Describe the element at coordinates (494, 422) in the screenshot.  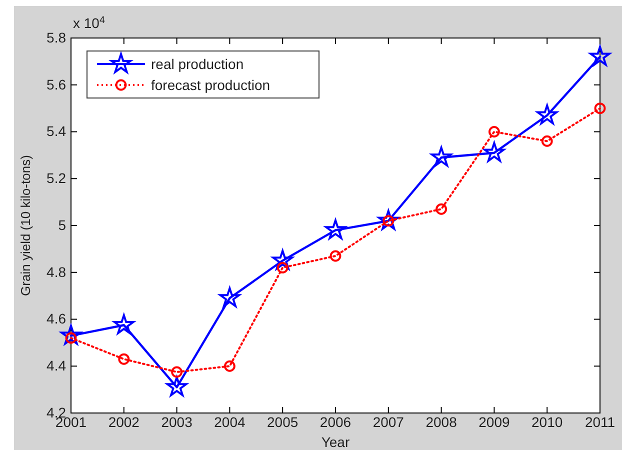
I see `x-tick-label: 2009` at that location.